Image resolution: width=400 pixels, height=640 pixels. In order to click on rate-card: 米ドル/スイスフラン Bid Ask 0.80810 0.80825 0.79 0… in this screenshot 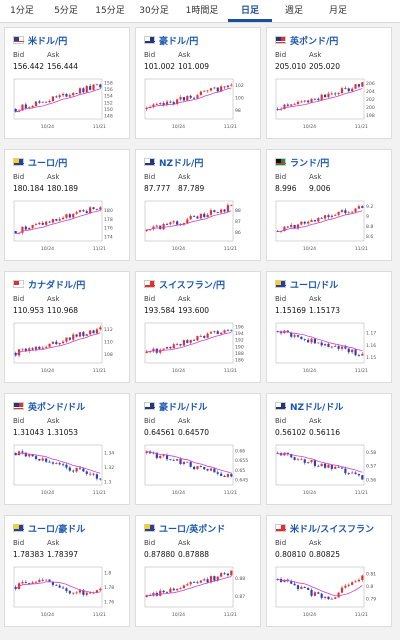, I will do `click(329, 571)`.